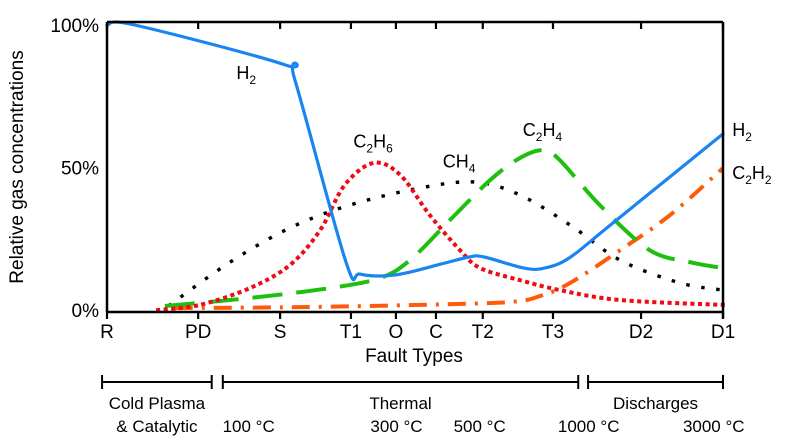 The height and width of the screenshot is (446, 790). Describe the element at coordinates (543, 132) in the screenshot. I see `curve-label-c2h4-3: C2H4` at that location.